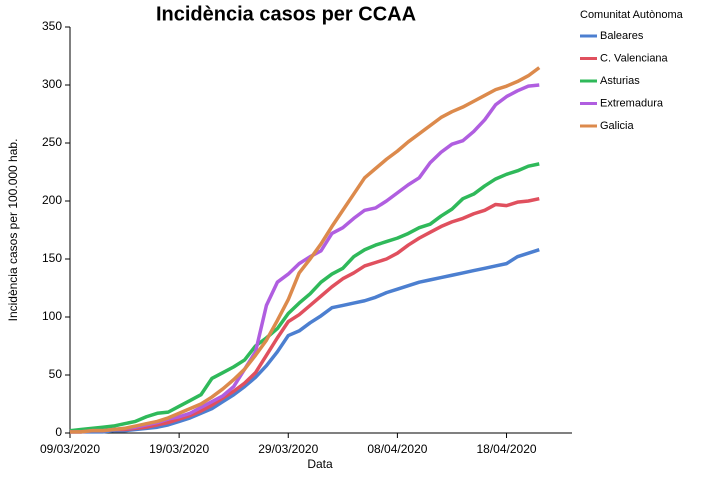 Image resolution: width=706 pixels, height=498 pixels. Describe the element at coordinates (52, 200) in the screenshot. I see `y-tick-label: 200` at that location.